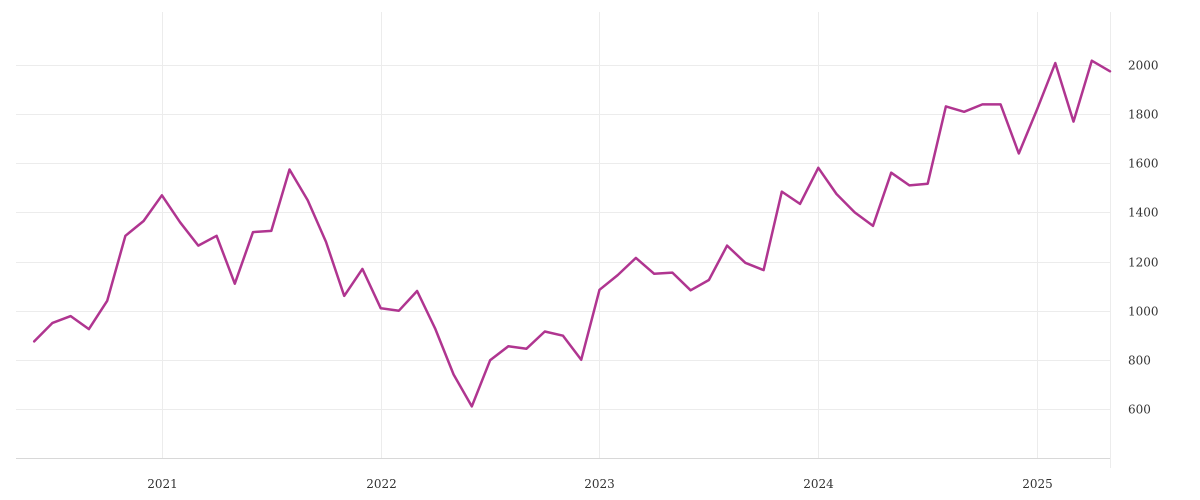  What do you see at coordinates (1139, 410) in the screenshot?
I see `y-tick-label: 600` at bounding box center [1139, 410].